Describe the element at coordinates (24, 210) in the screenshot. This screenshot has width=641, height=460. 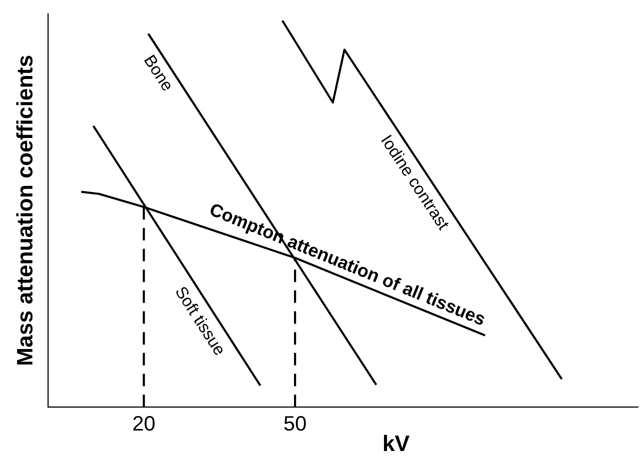
I see `y-axis-title: Mass attenuation coefficients` at that location.